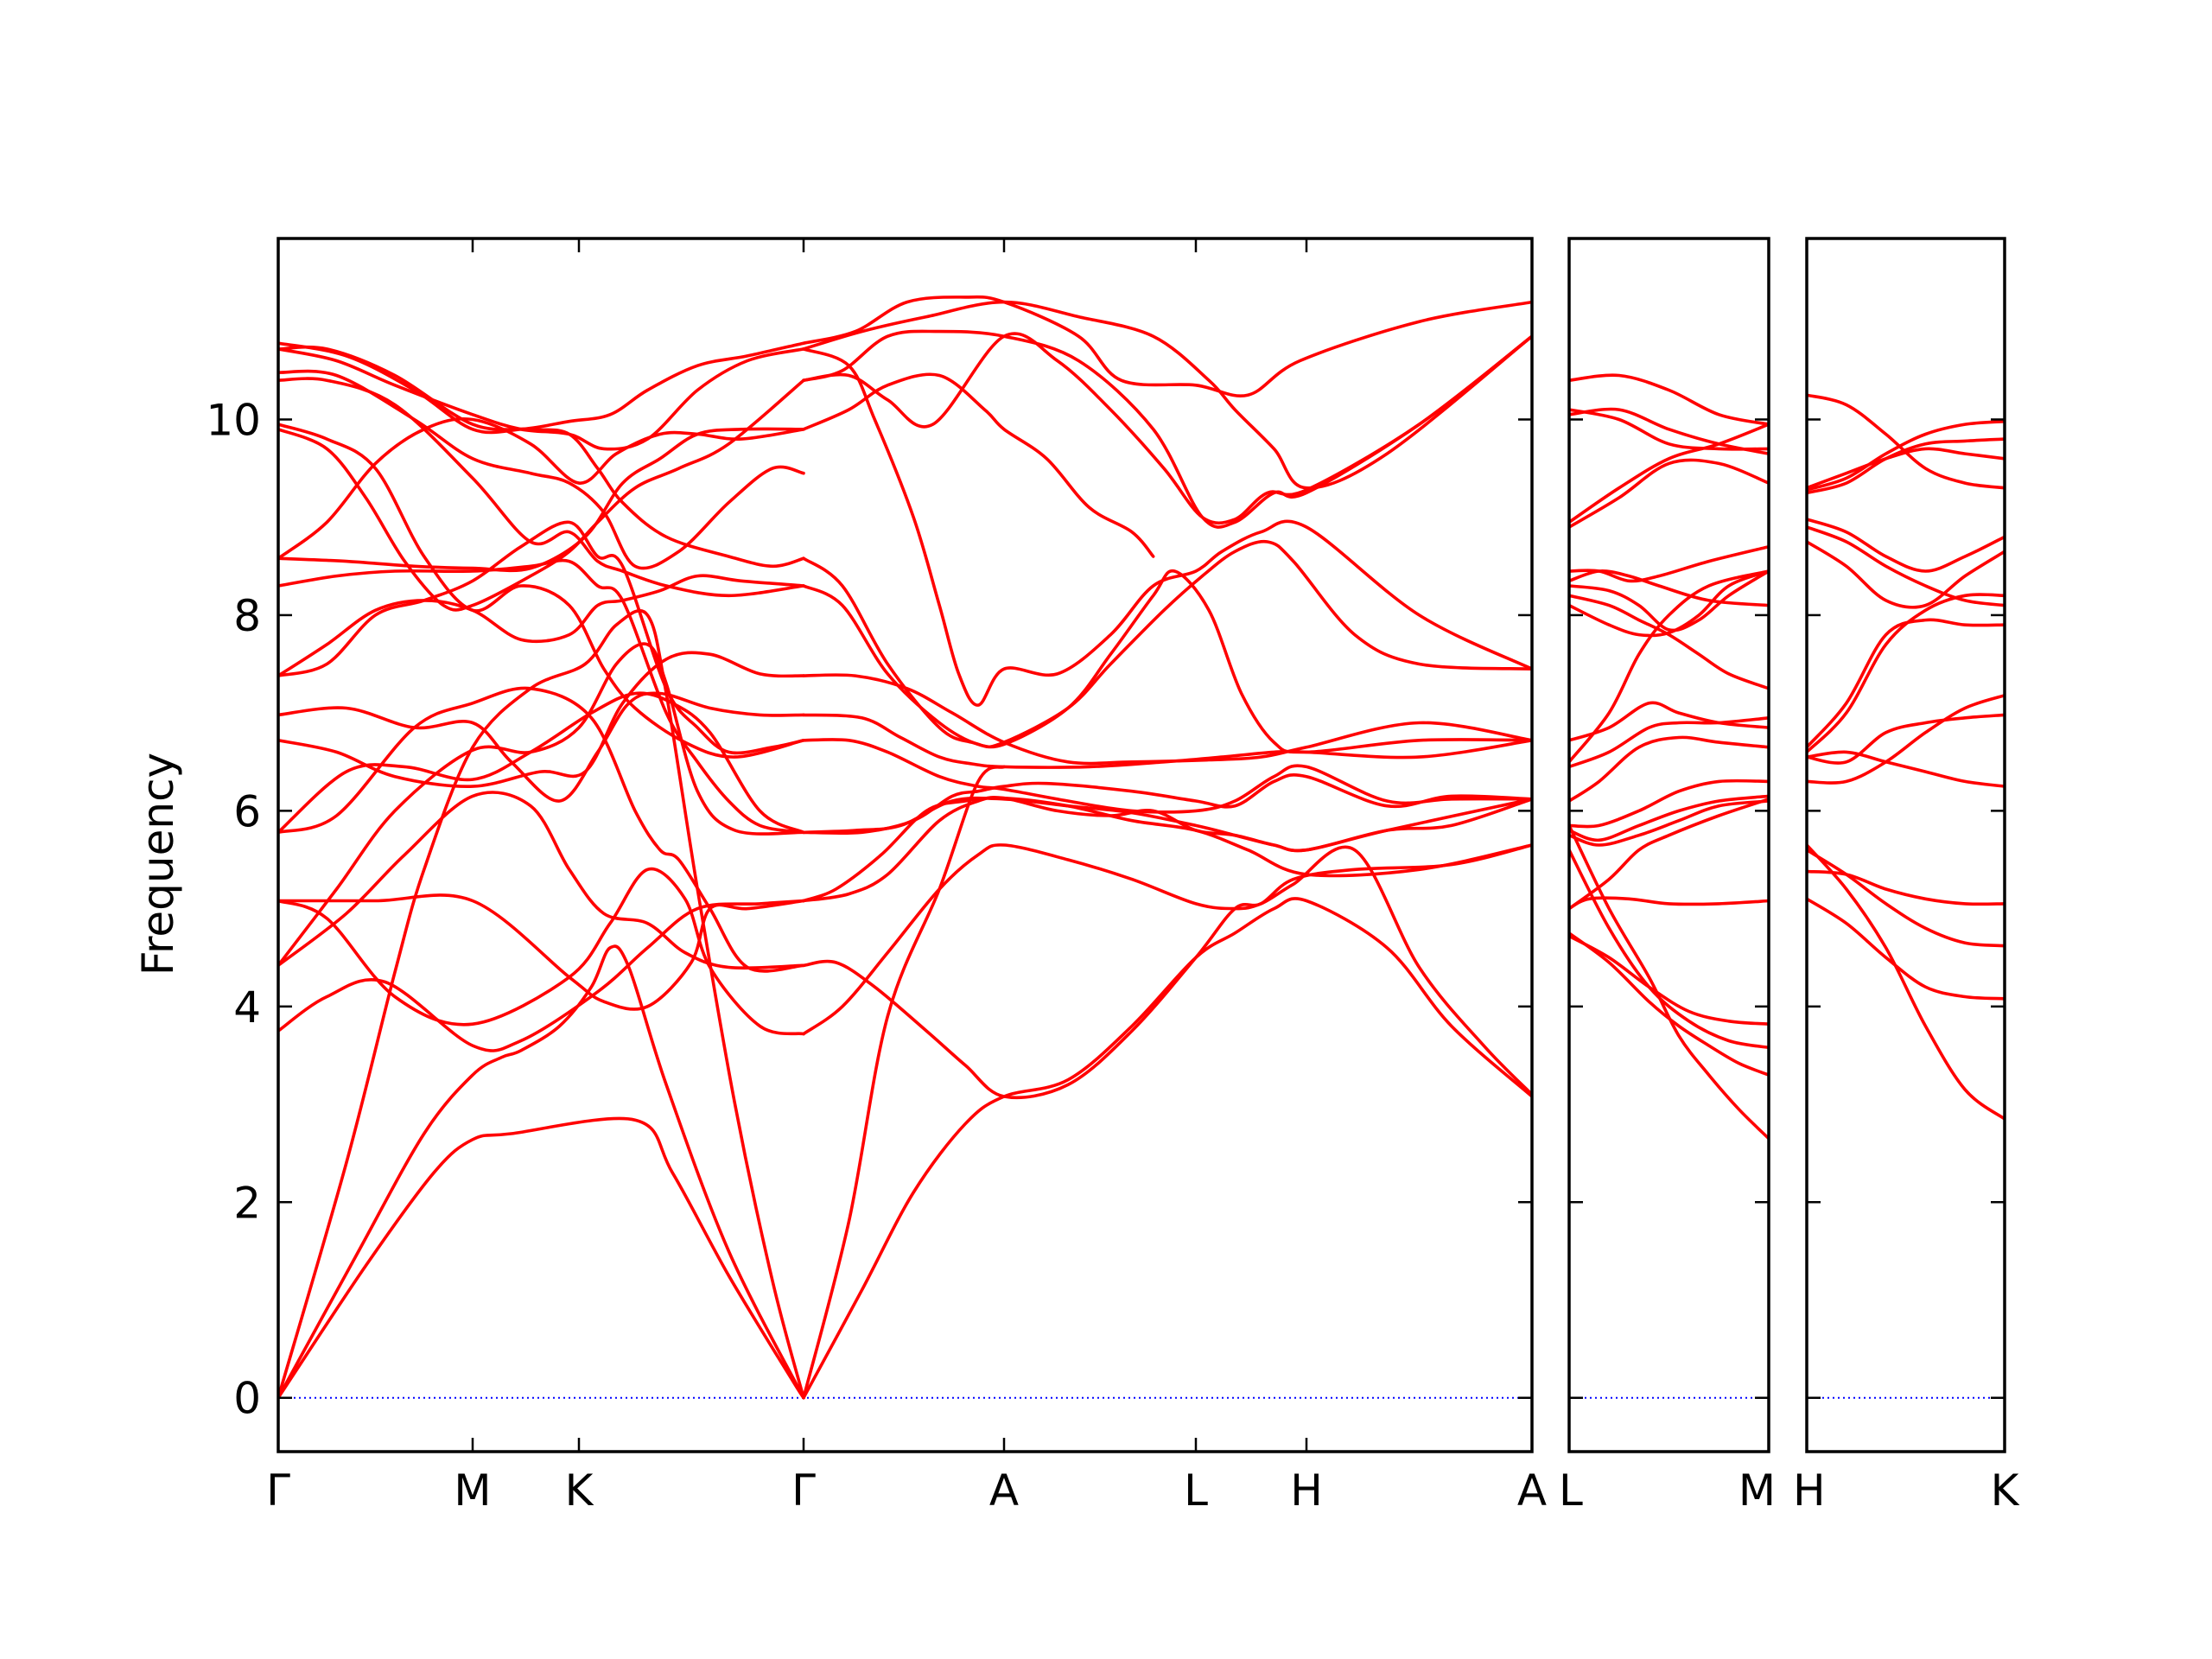  I want to click on y-tick-label: 2, so click(247, 1203).